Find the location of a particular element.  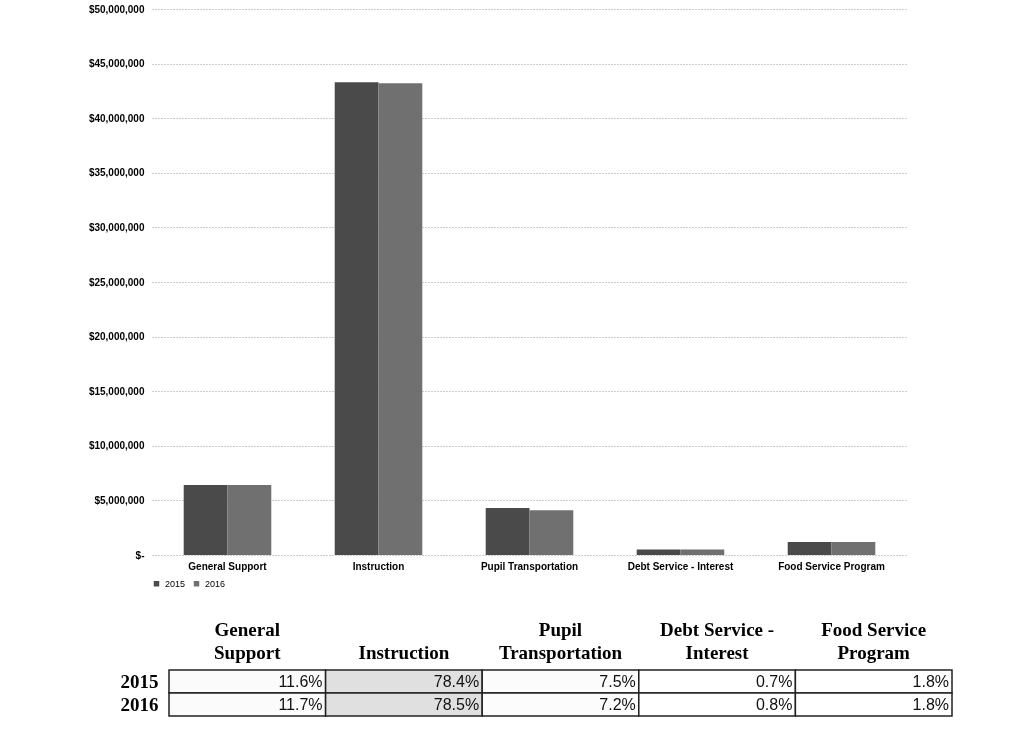

y-tick-label: $5,000,000 is located at coordinates (119, 500).